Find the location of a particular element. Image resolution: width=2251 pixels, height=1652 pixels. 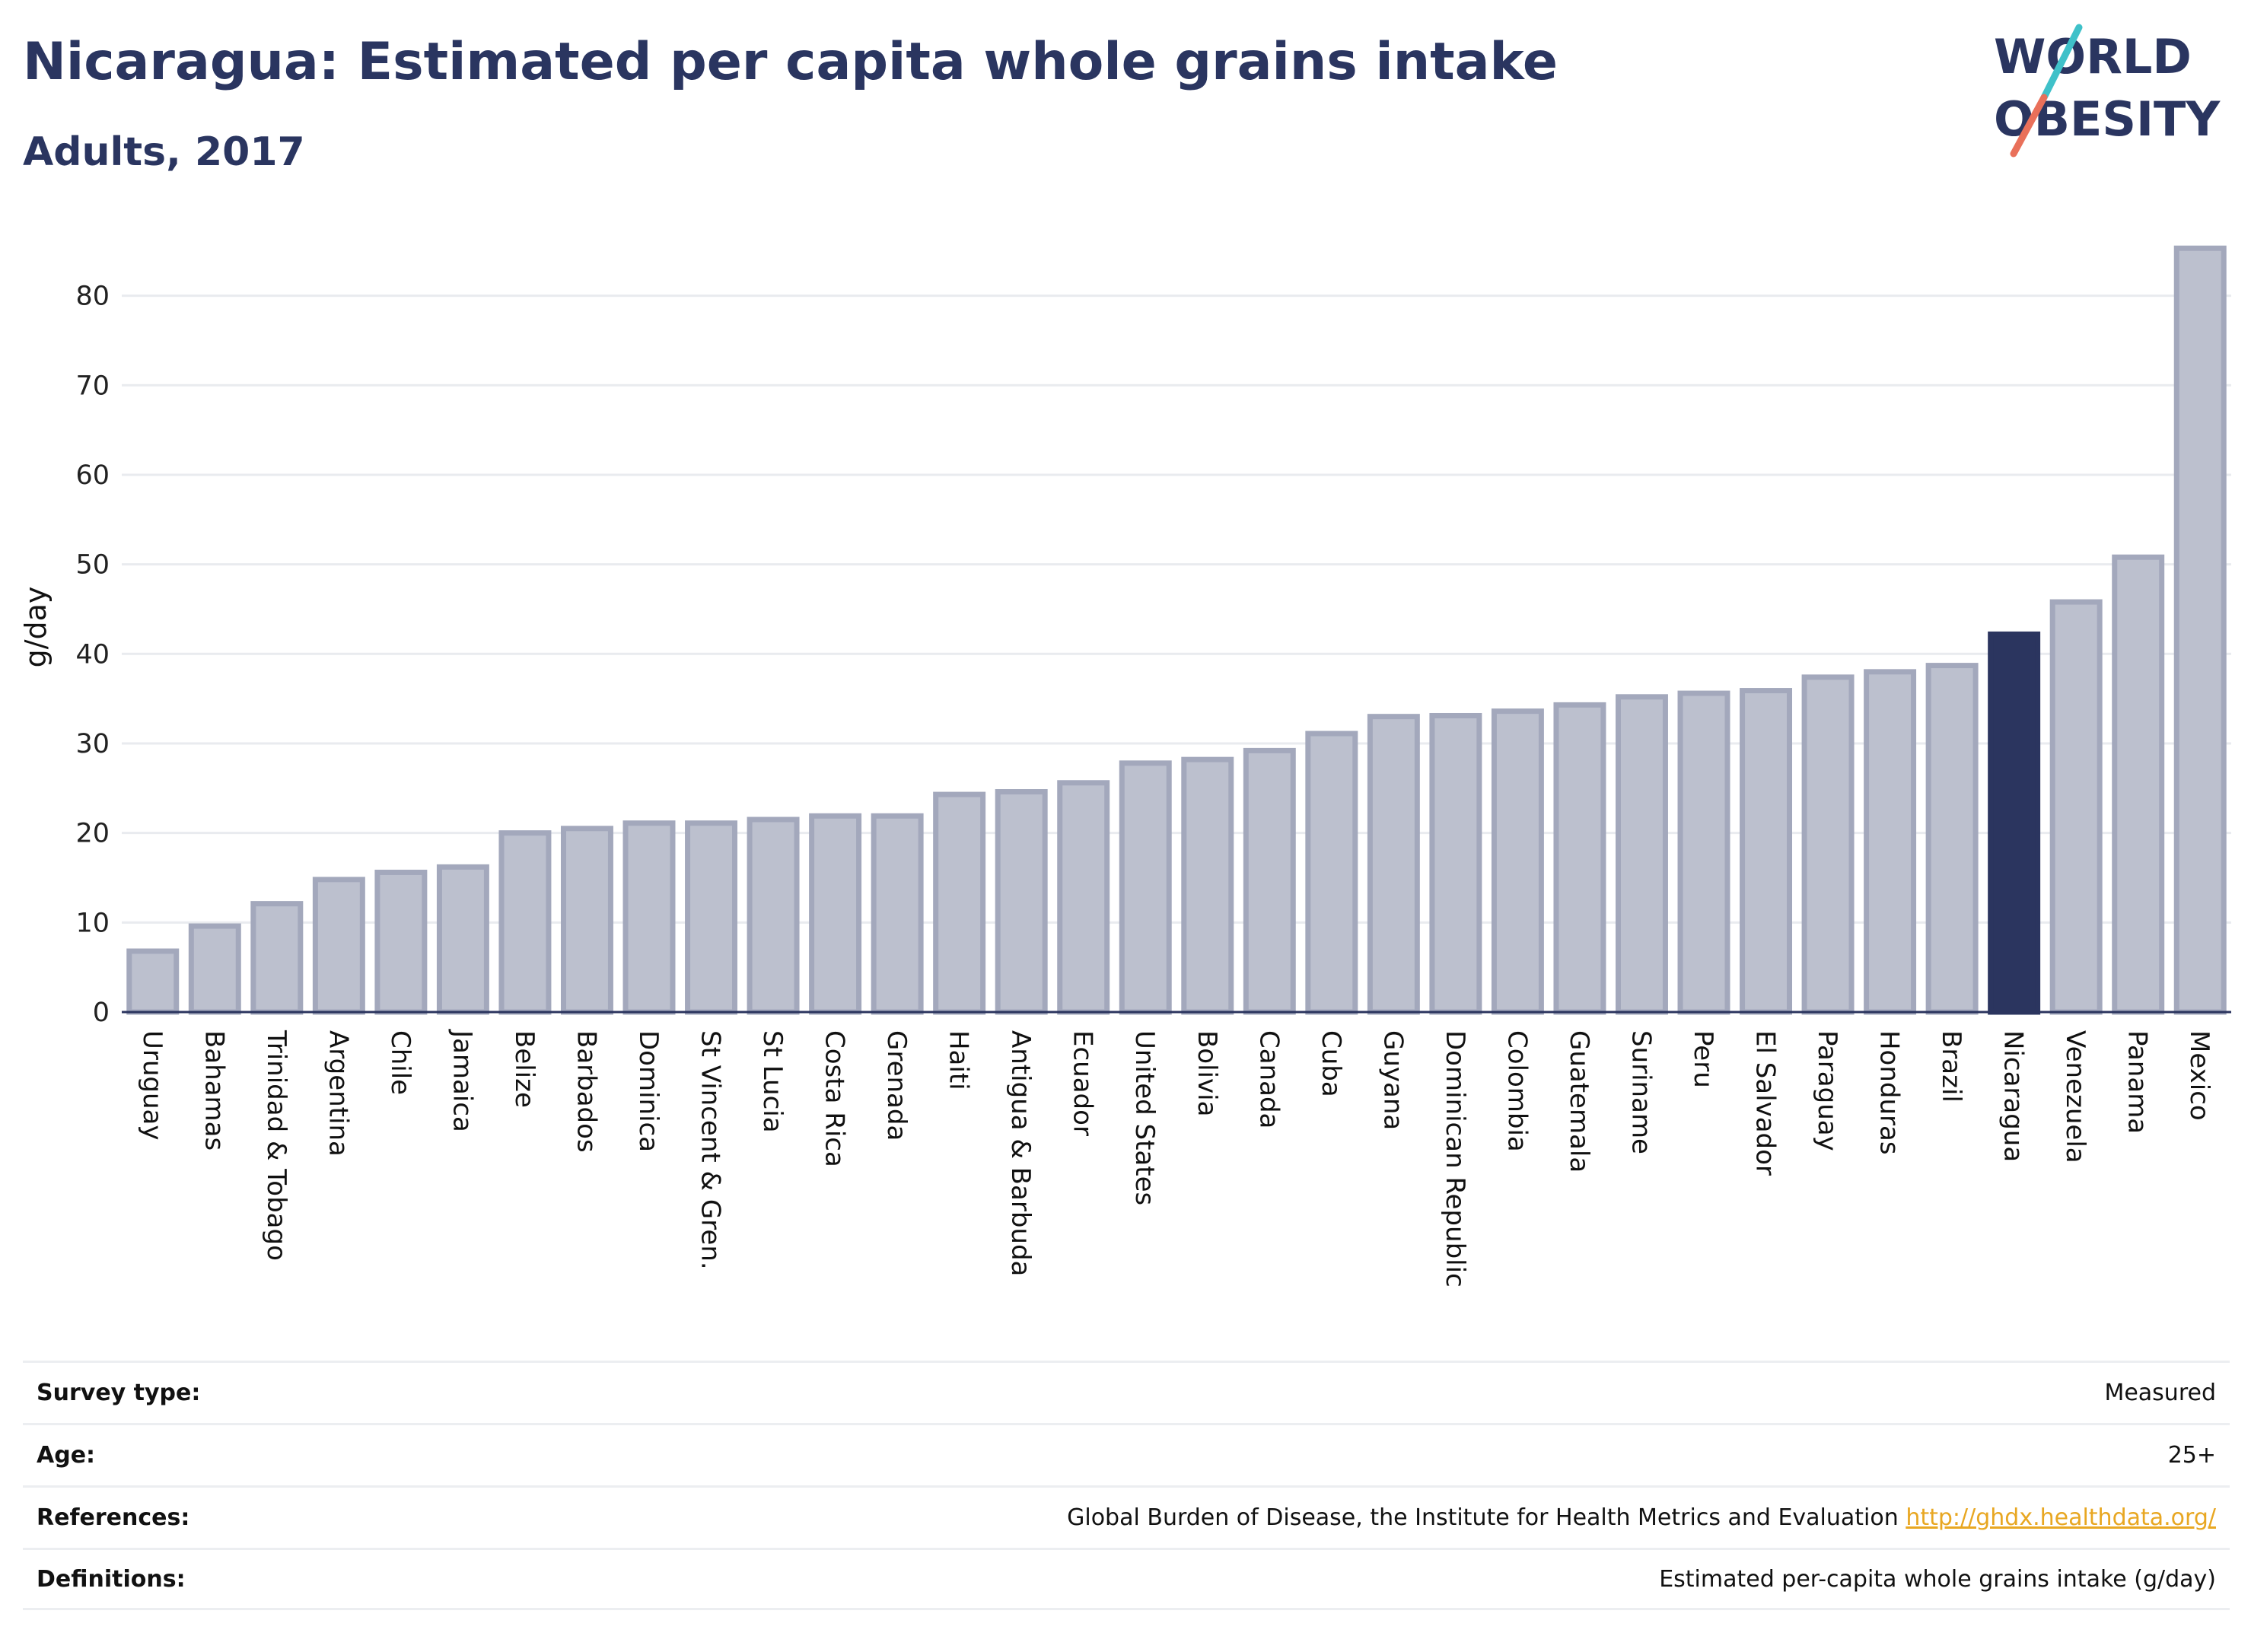

info-value: Measured is located at coordinates (2160, 1393).